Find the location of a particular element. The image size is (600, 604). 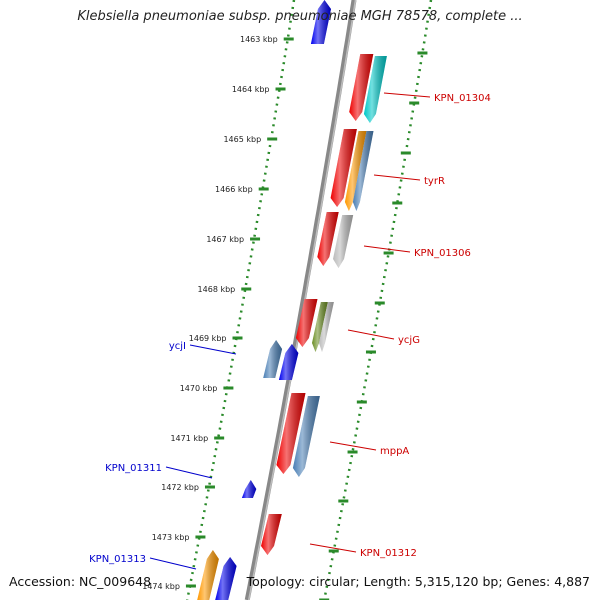

gene-ycji-steel is located at coordinates (273, 359).